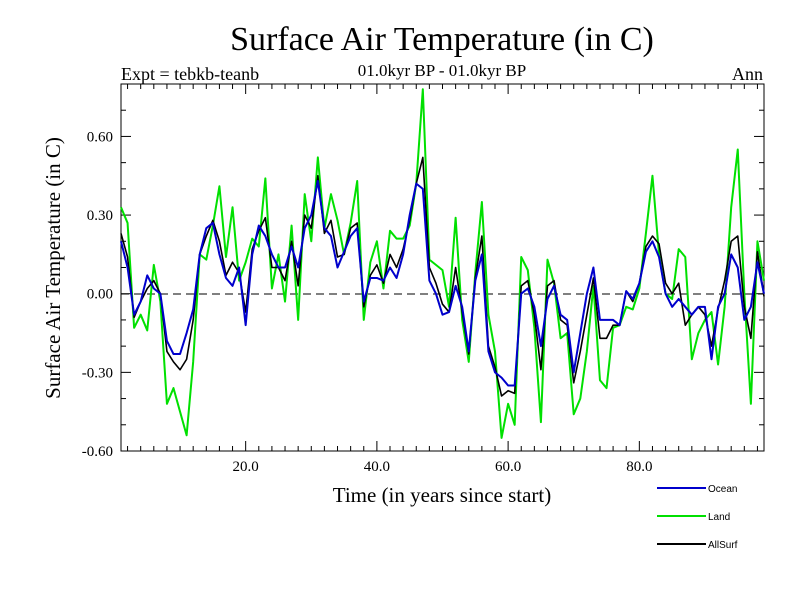 The width and height of the screenshot is (800, 600). I want to click on y-tick-label: -0.30, so click(97, 373).